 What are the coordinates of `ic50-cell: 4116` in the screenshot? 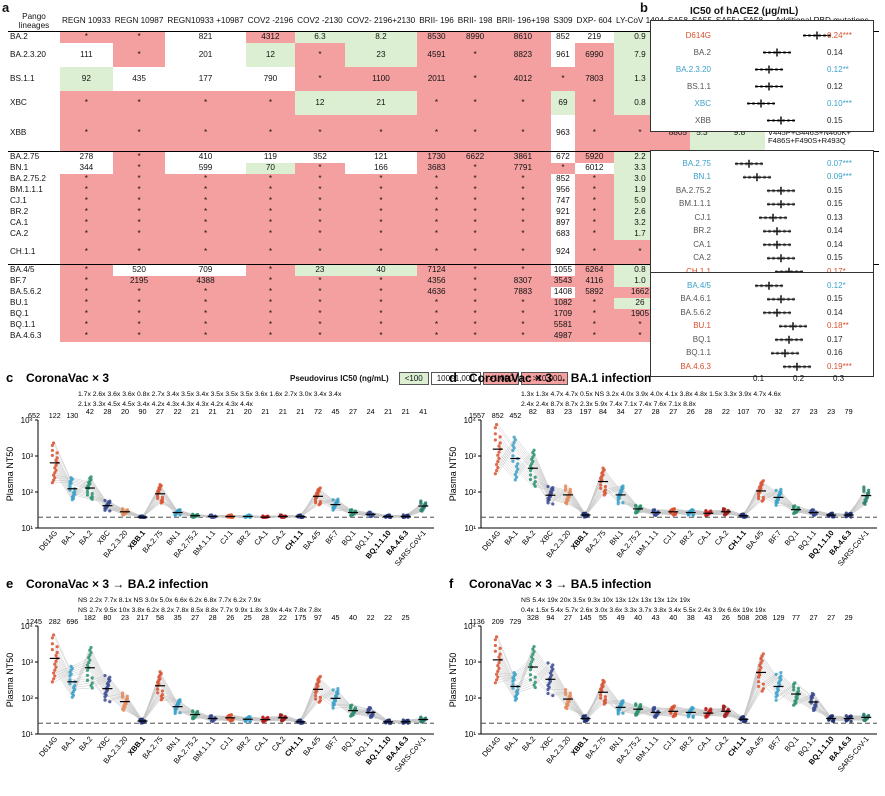 It's located at (594, 282).